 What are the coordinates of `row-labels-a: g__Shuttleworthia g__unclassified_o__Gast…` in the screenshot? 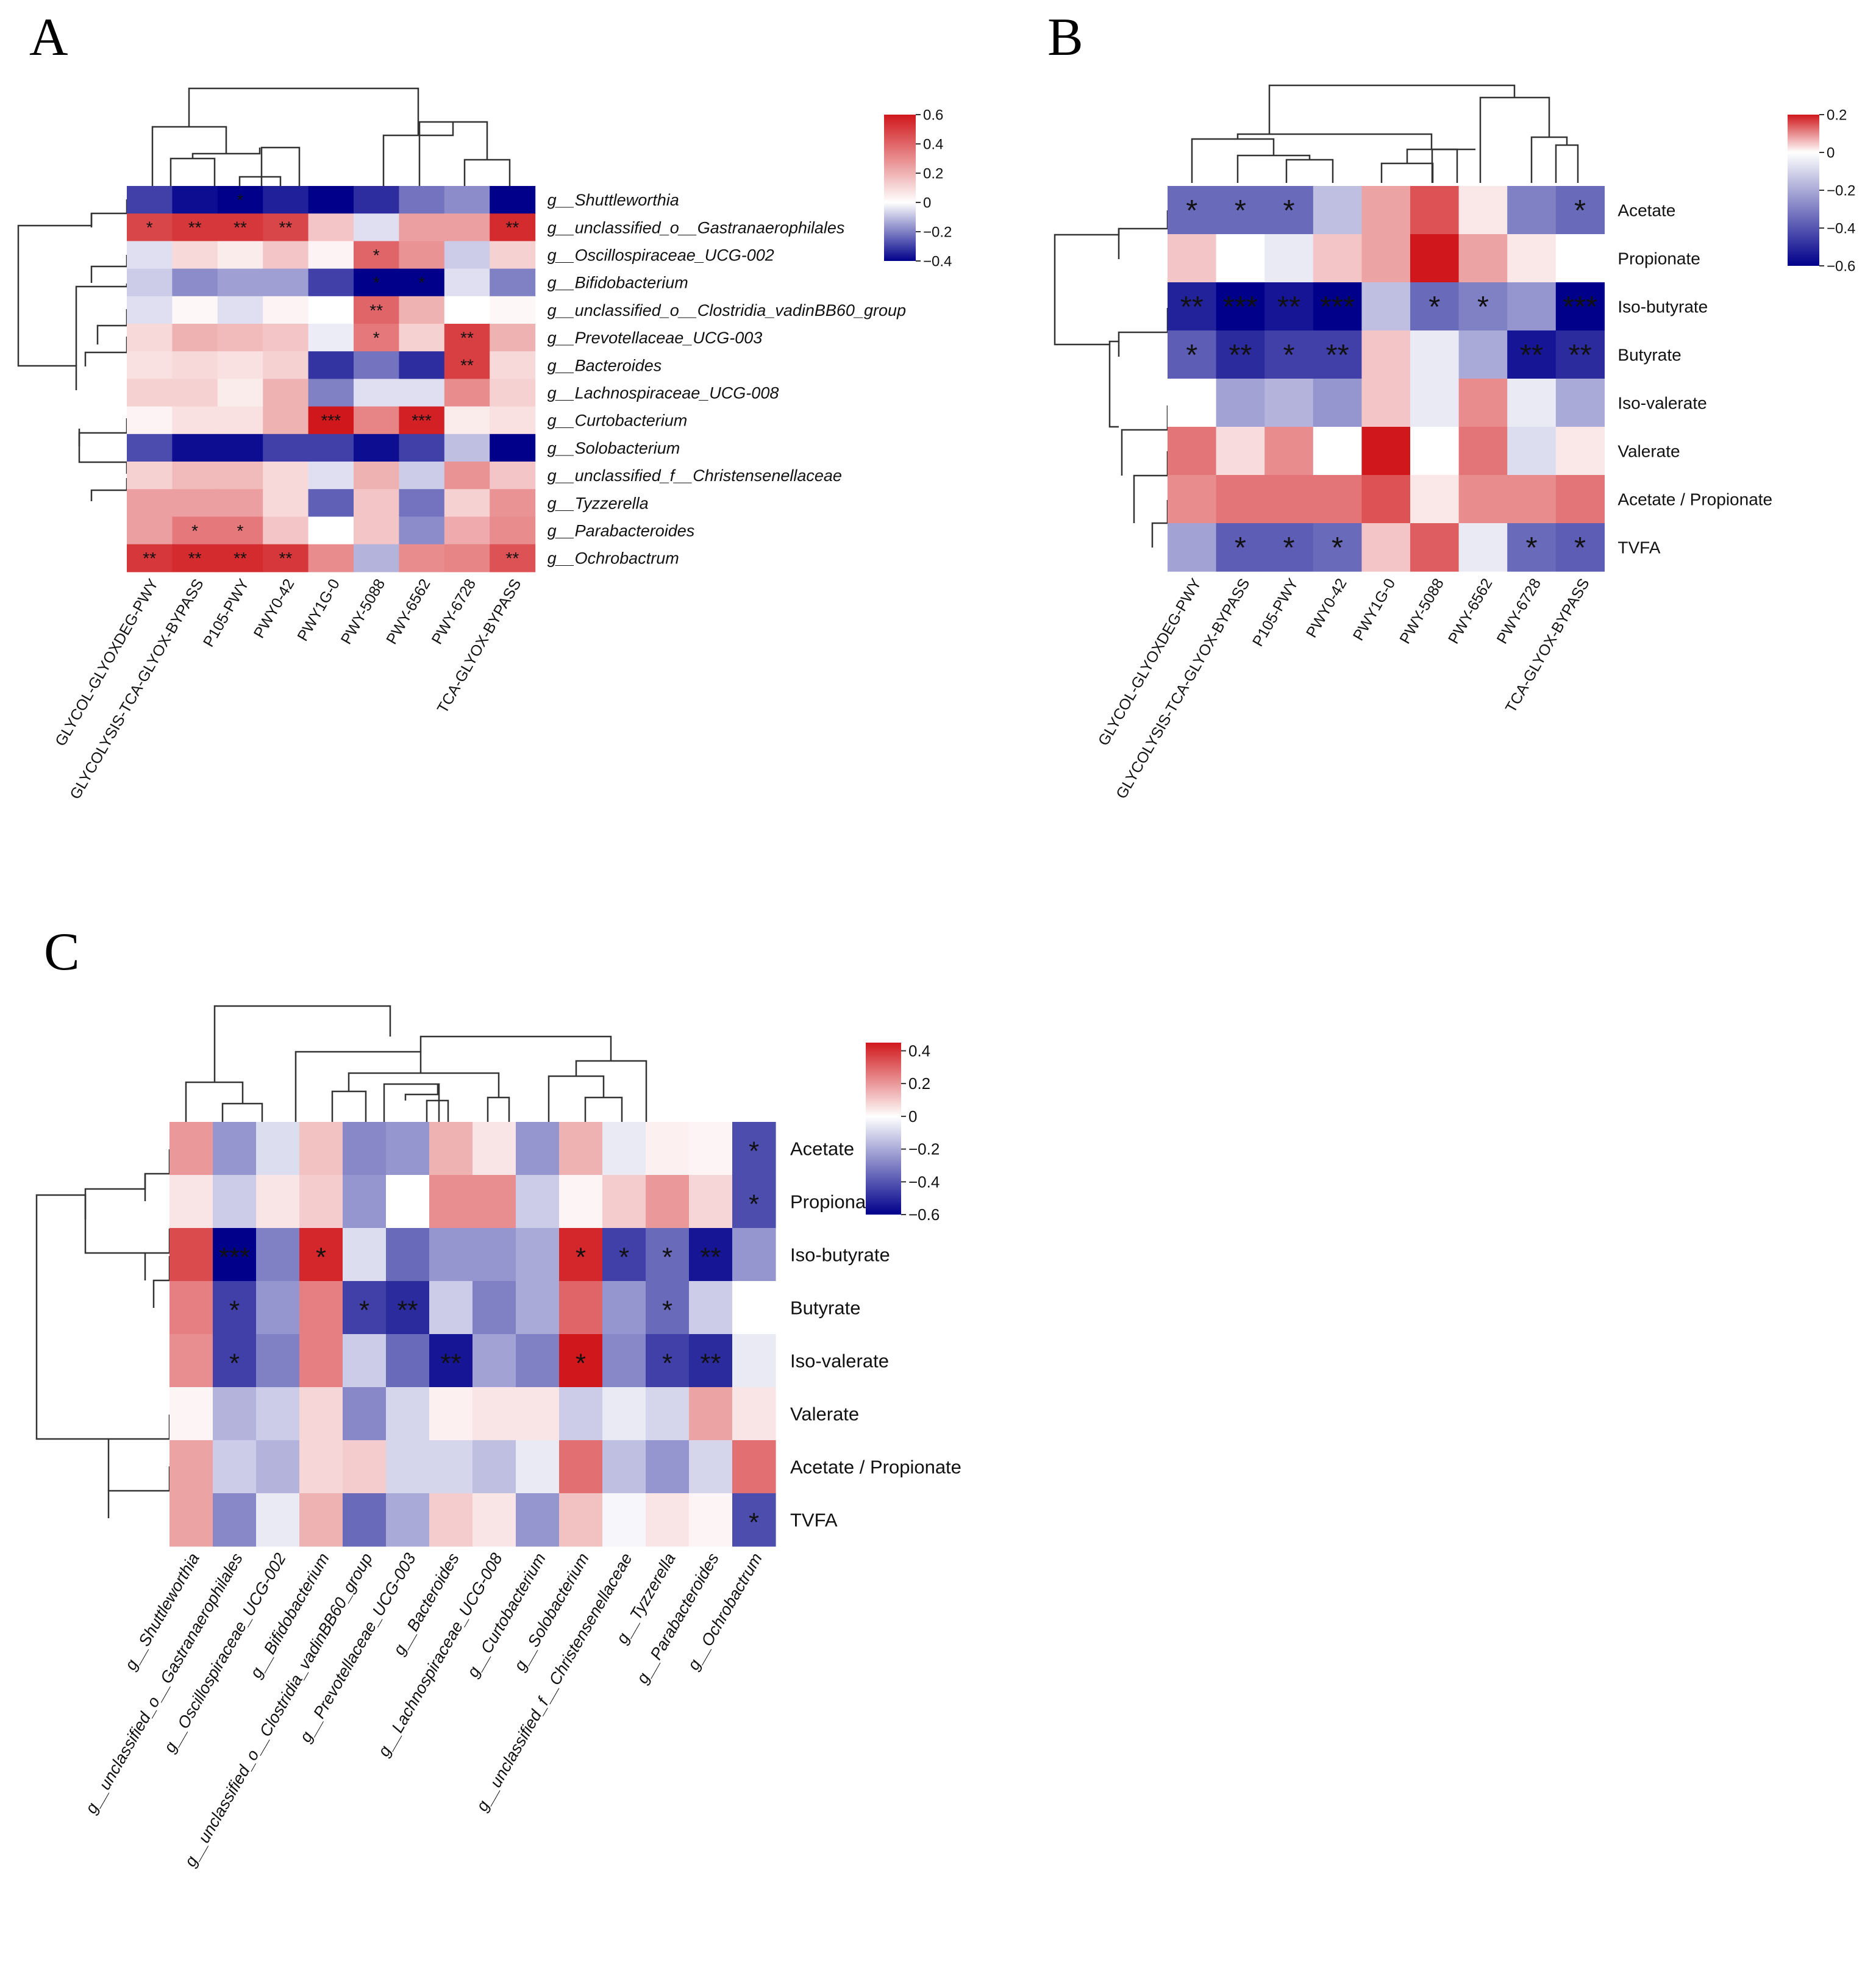 It's located at (726, 379).